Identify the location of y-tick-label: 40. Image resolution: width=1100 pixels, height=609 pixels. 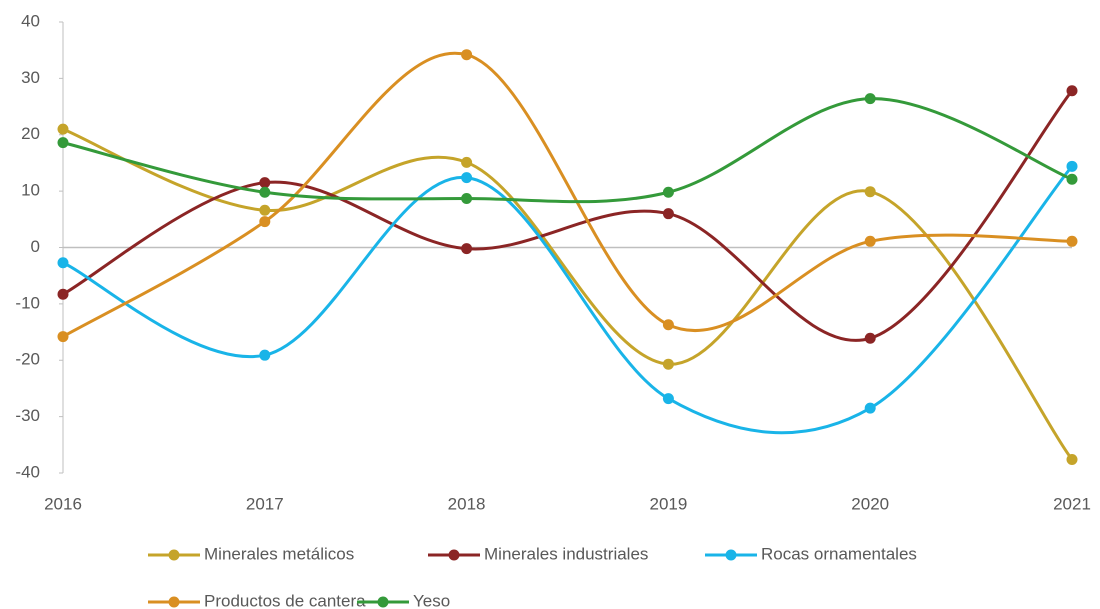
(30, 20).